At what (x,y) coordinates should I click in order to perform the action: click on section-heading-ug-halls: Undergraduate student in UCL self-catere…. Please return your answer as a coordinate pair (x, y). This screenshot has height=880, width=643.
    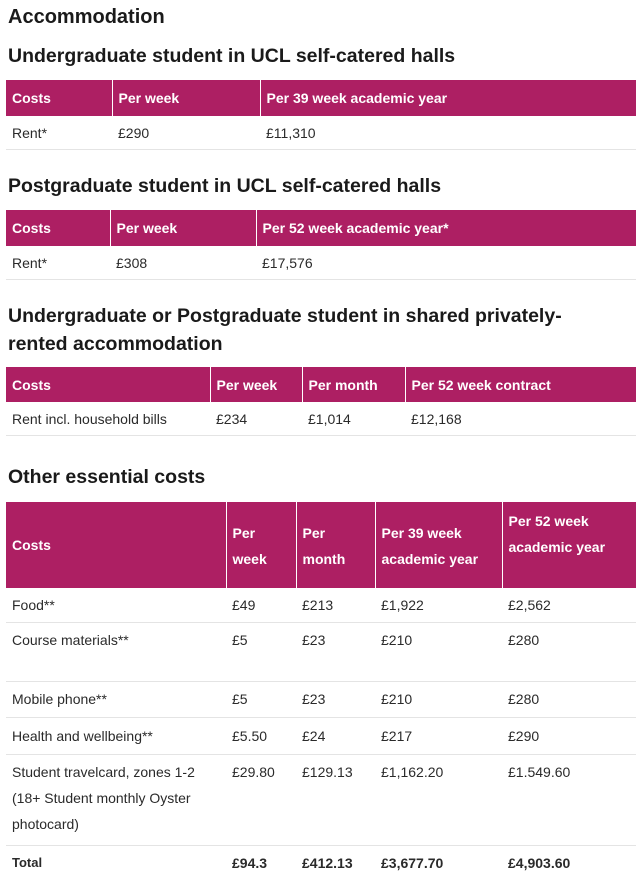
    Looking at the image, I should click on (231, 56).